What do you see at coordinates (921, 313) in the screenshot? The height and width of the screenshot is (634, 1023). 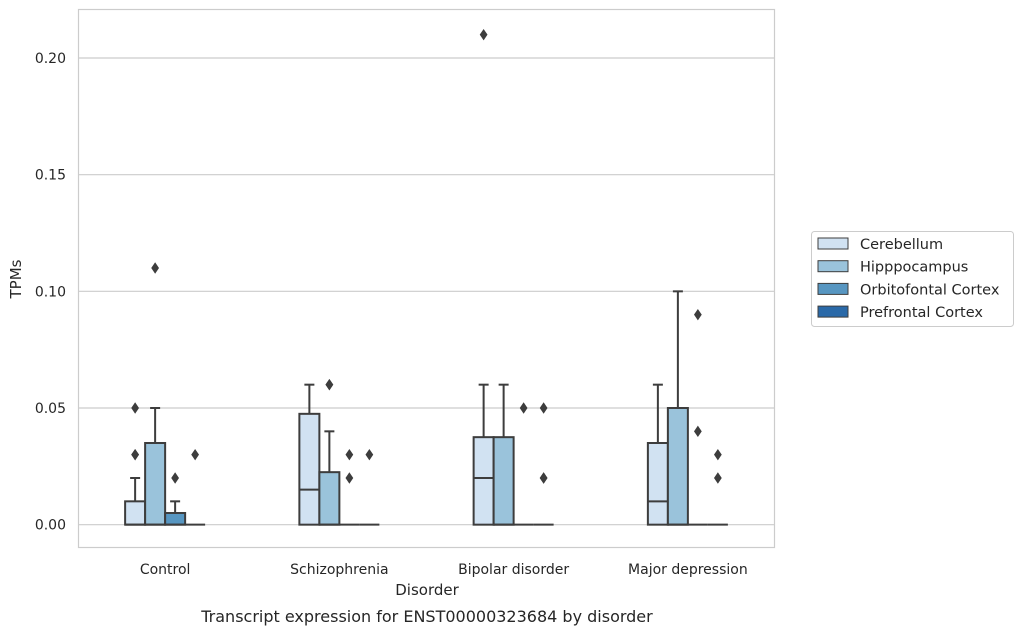 I see `legend-label: Prefrontal Cortex` at bounding box center [921, 313].